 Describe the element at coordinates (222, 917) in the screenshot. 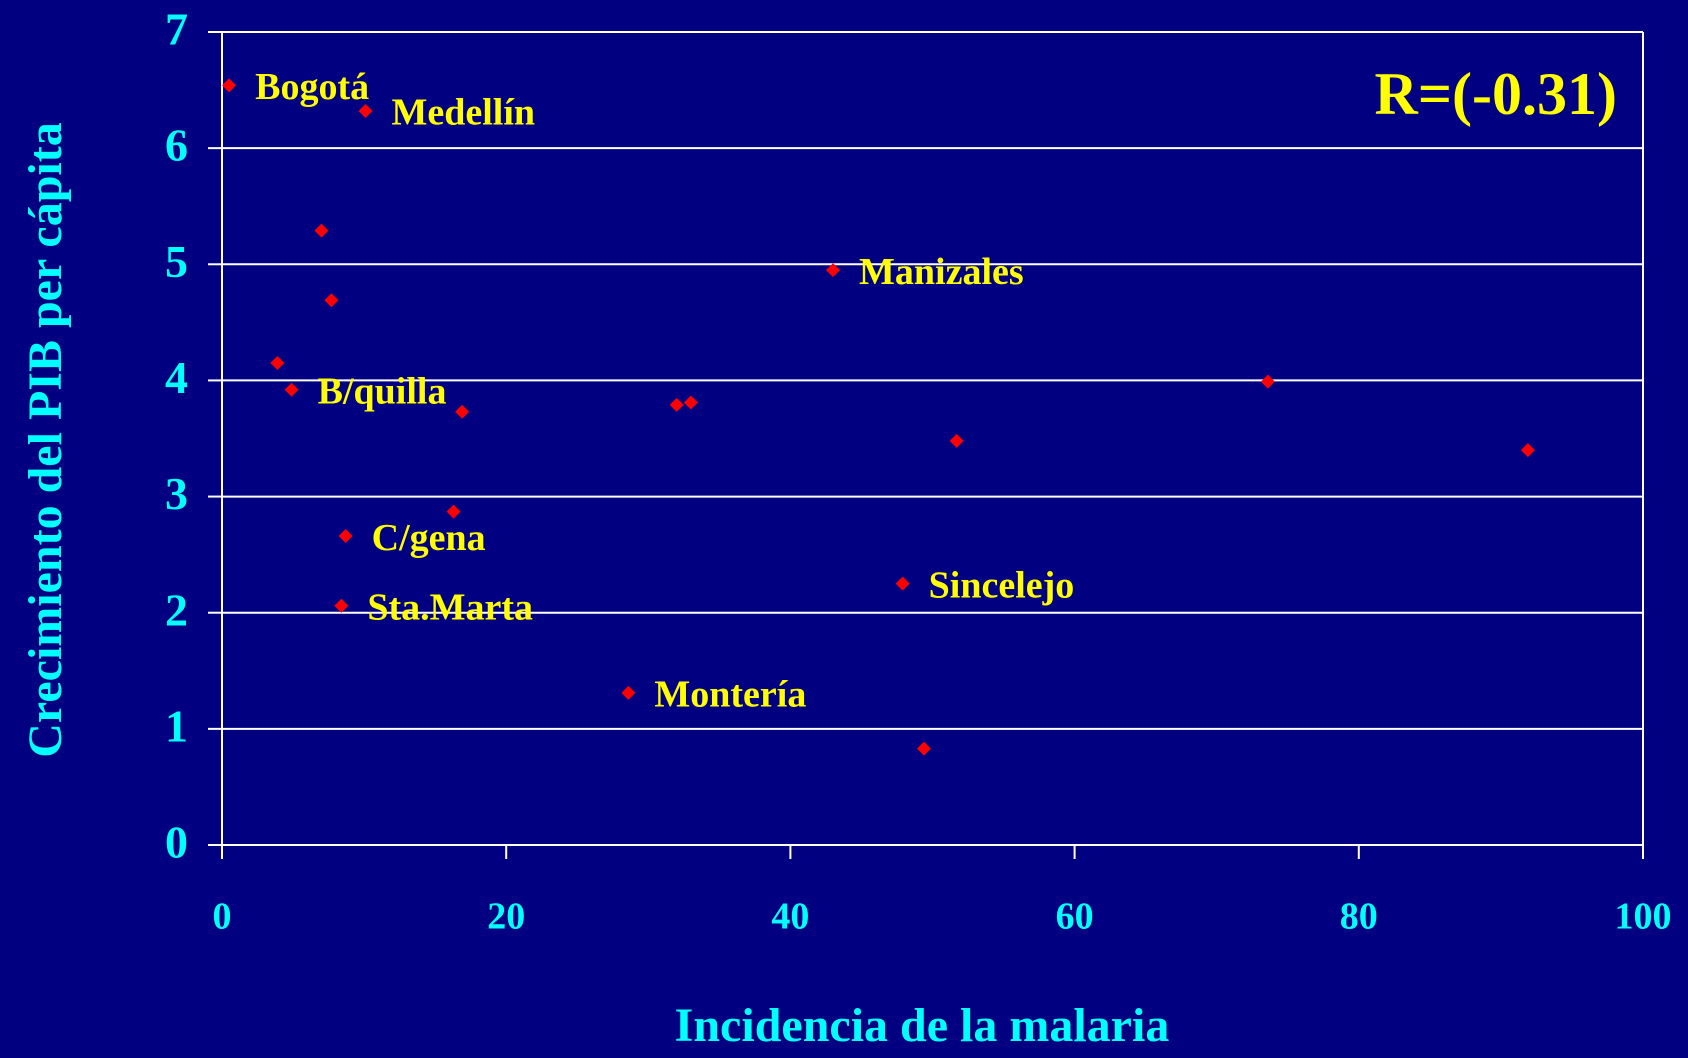

I see `x-tick-label: 0` at that location.